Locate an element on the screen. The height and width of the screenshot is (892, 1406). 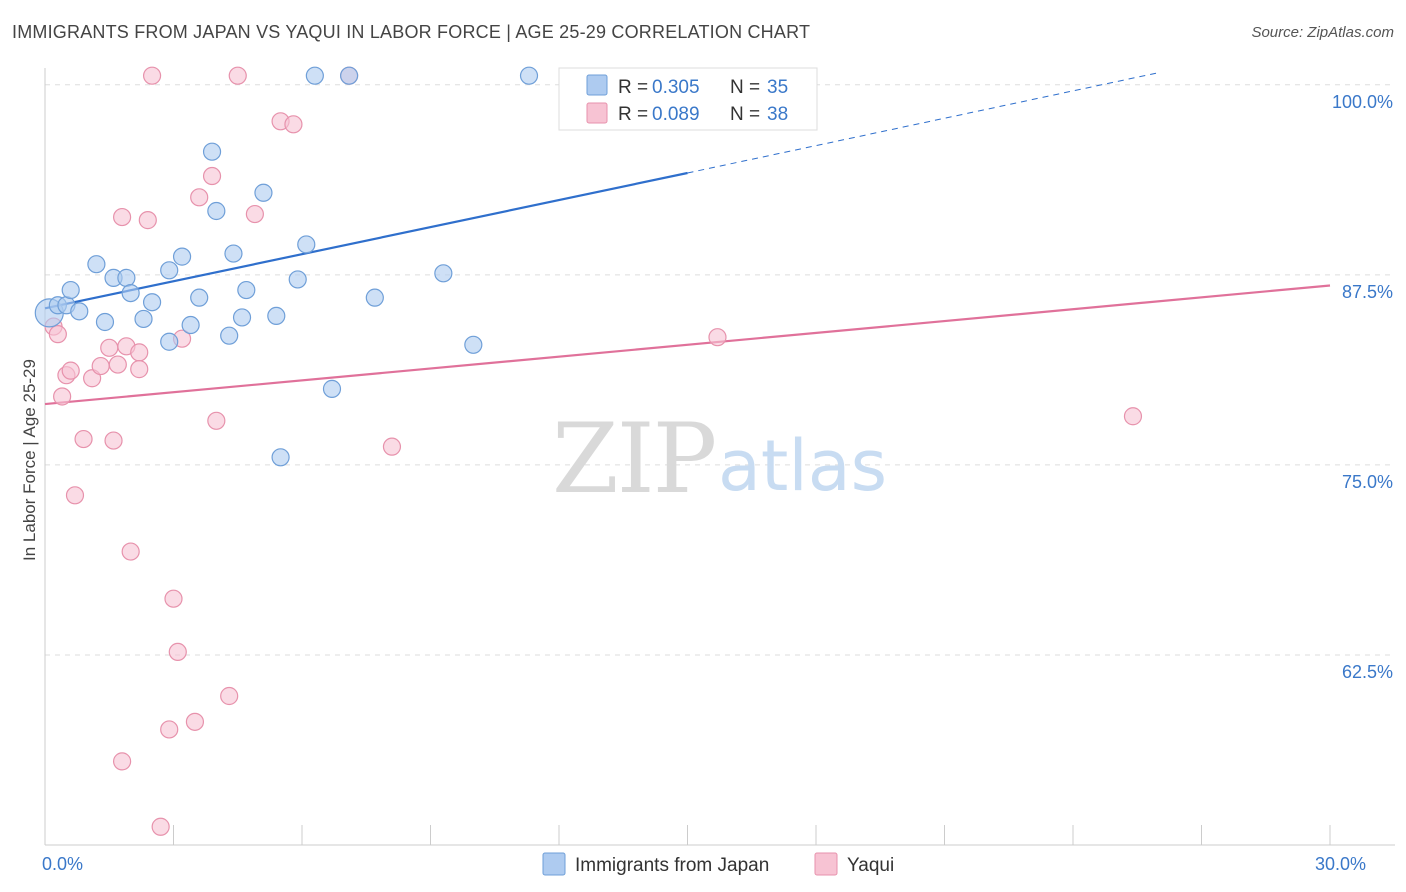
y-tick-label: 87.5% is located at coordinates (1367, 292).